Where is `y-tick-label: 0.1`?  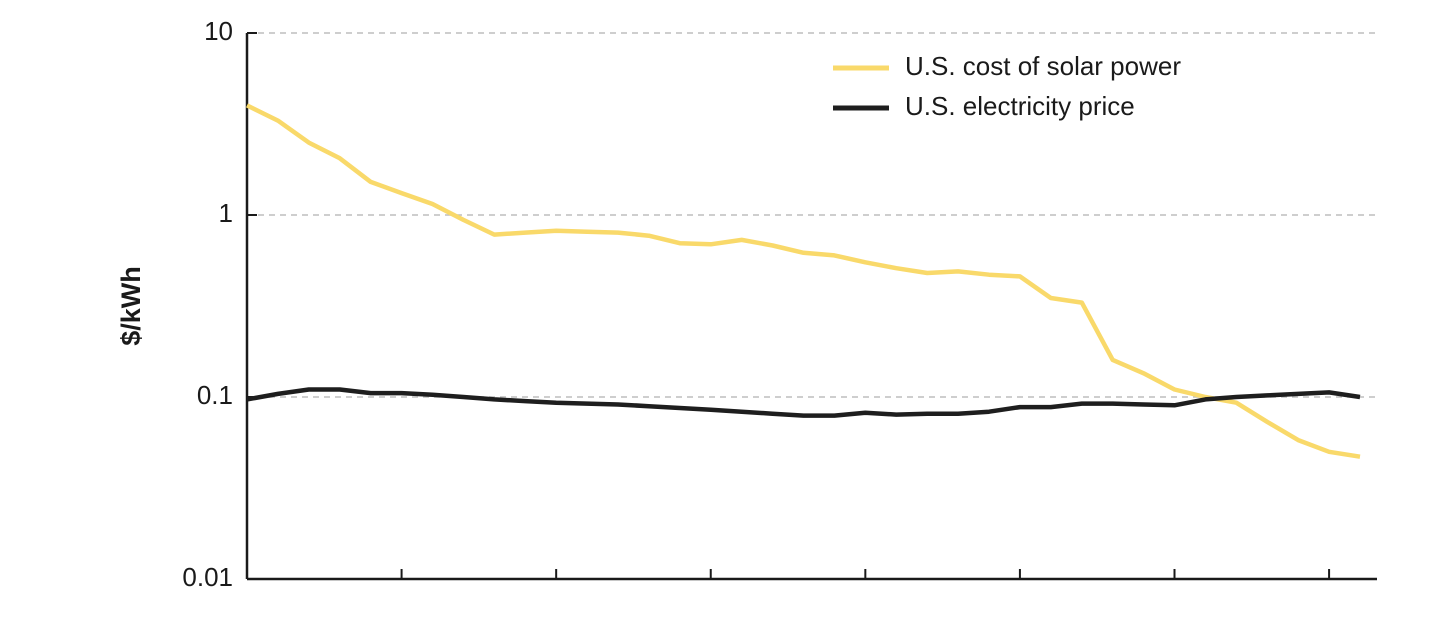 y-tick-label: 0.1 is located at coordinates (215, 395).